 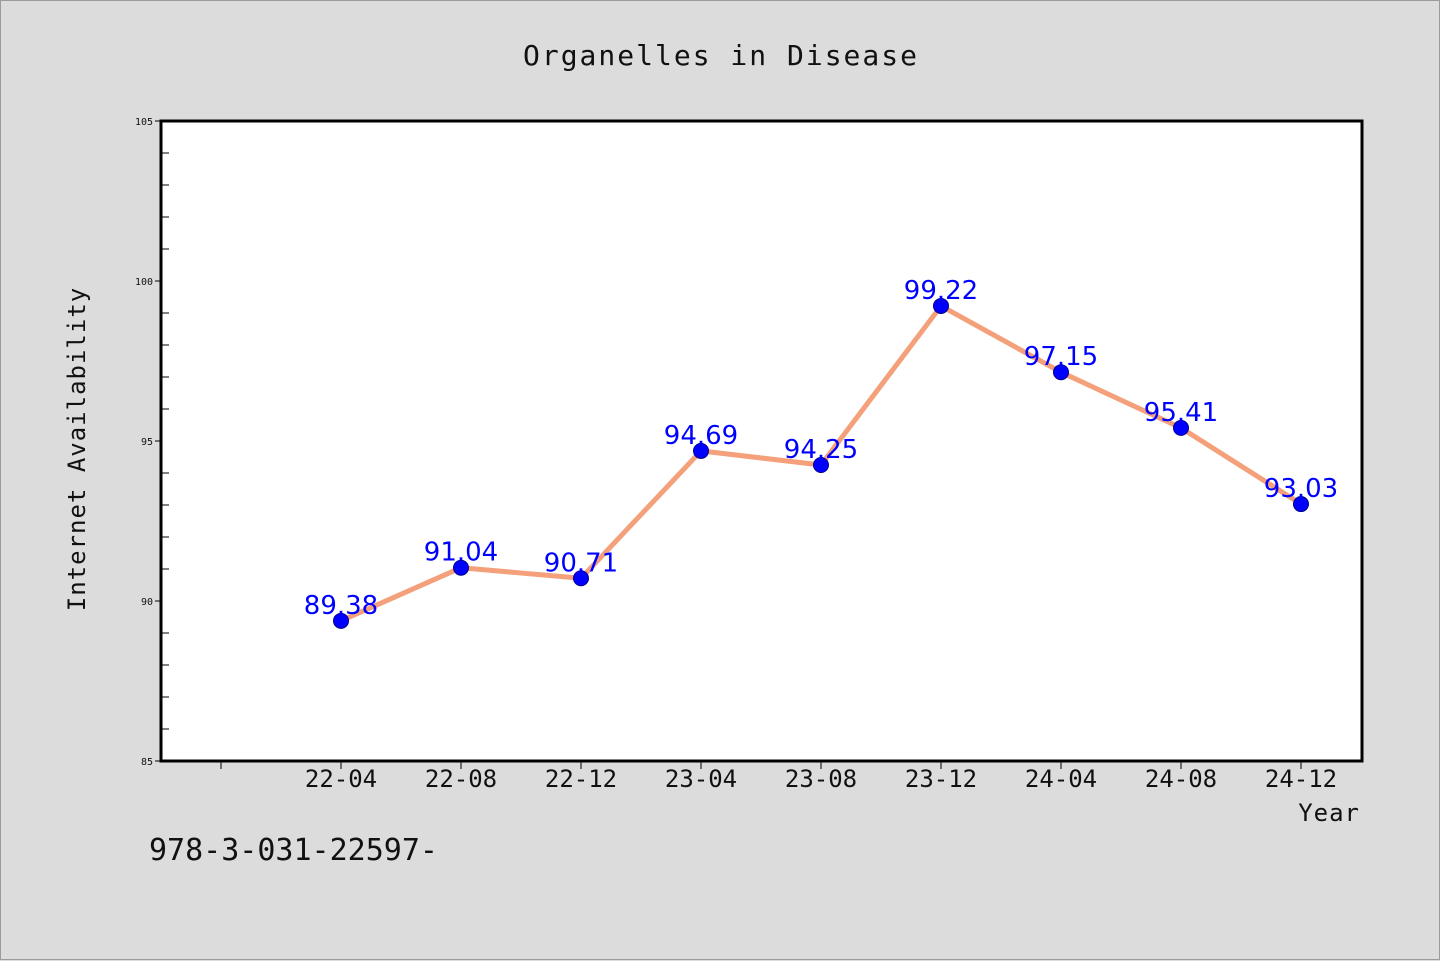 What do you see at coordinates (581, 563) in the screenshot?
I see `data-label: 90.71` at bounding box center [581, 563].